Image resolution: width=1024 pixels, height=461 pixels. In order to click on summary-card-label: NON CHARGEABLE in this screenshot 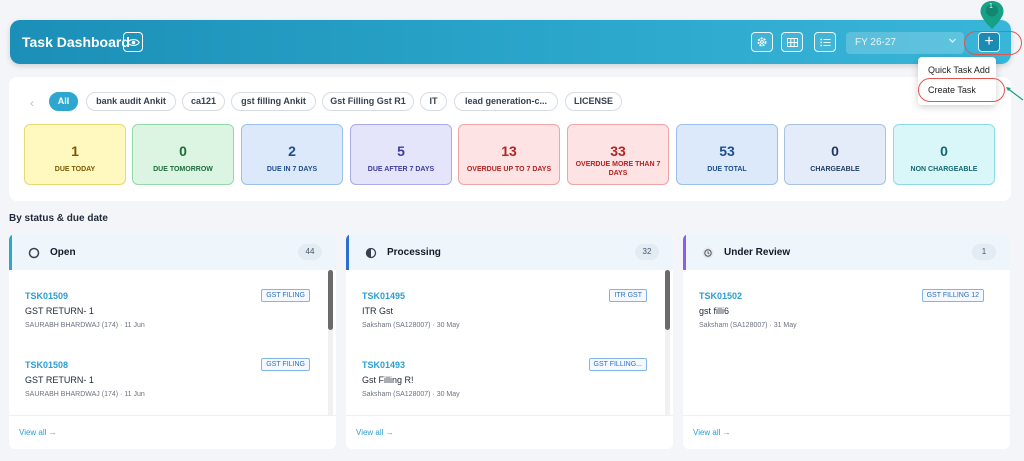, I will do `click(944, 169)`.